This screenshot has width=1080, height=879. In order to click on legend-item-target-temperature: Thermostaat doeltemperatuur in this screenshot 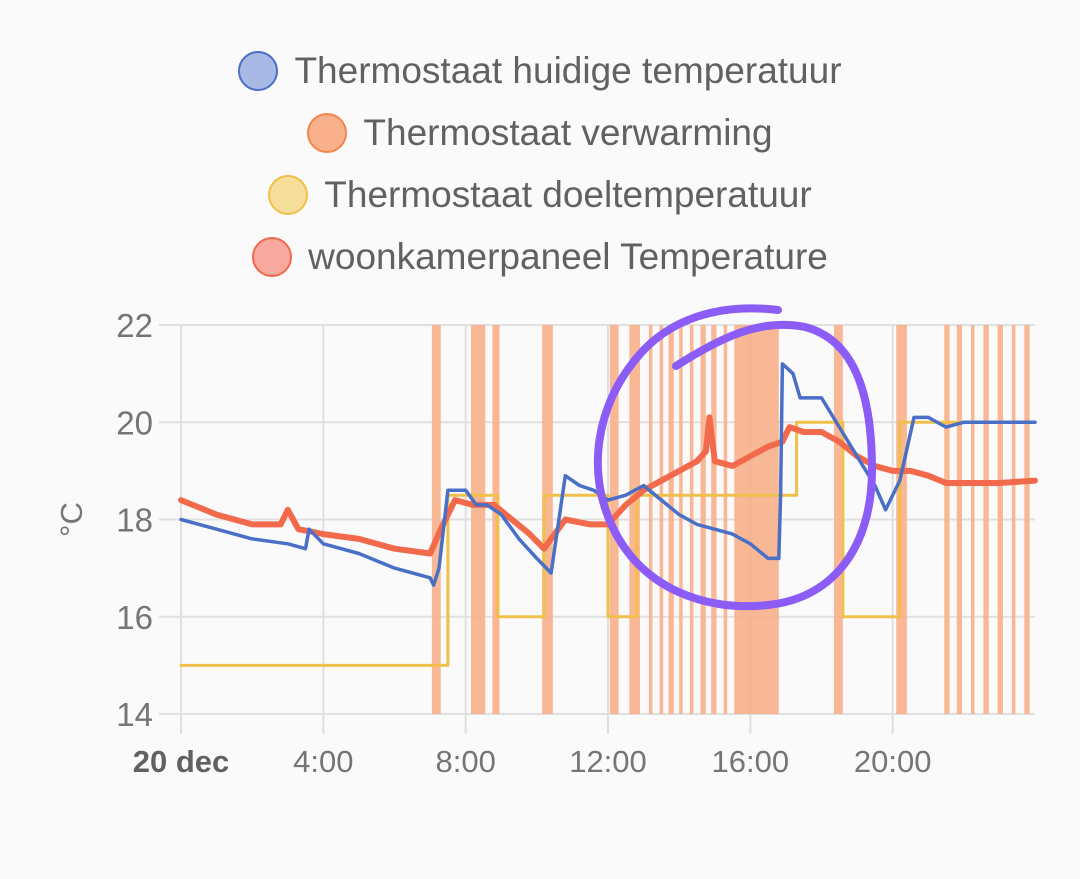, I will do `click(540, 195)`.